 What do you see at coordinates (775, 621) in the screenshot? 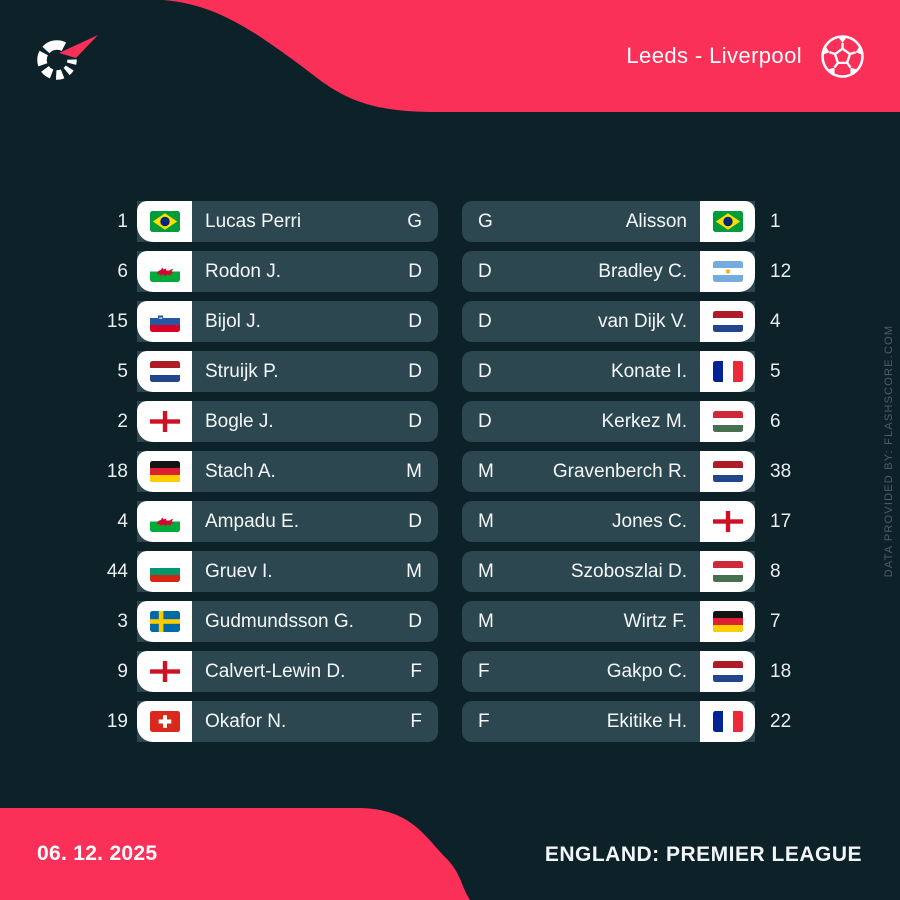
I see `away-player-number: 7` at bounding box center [775, 621].